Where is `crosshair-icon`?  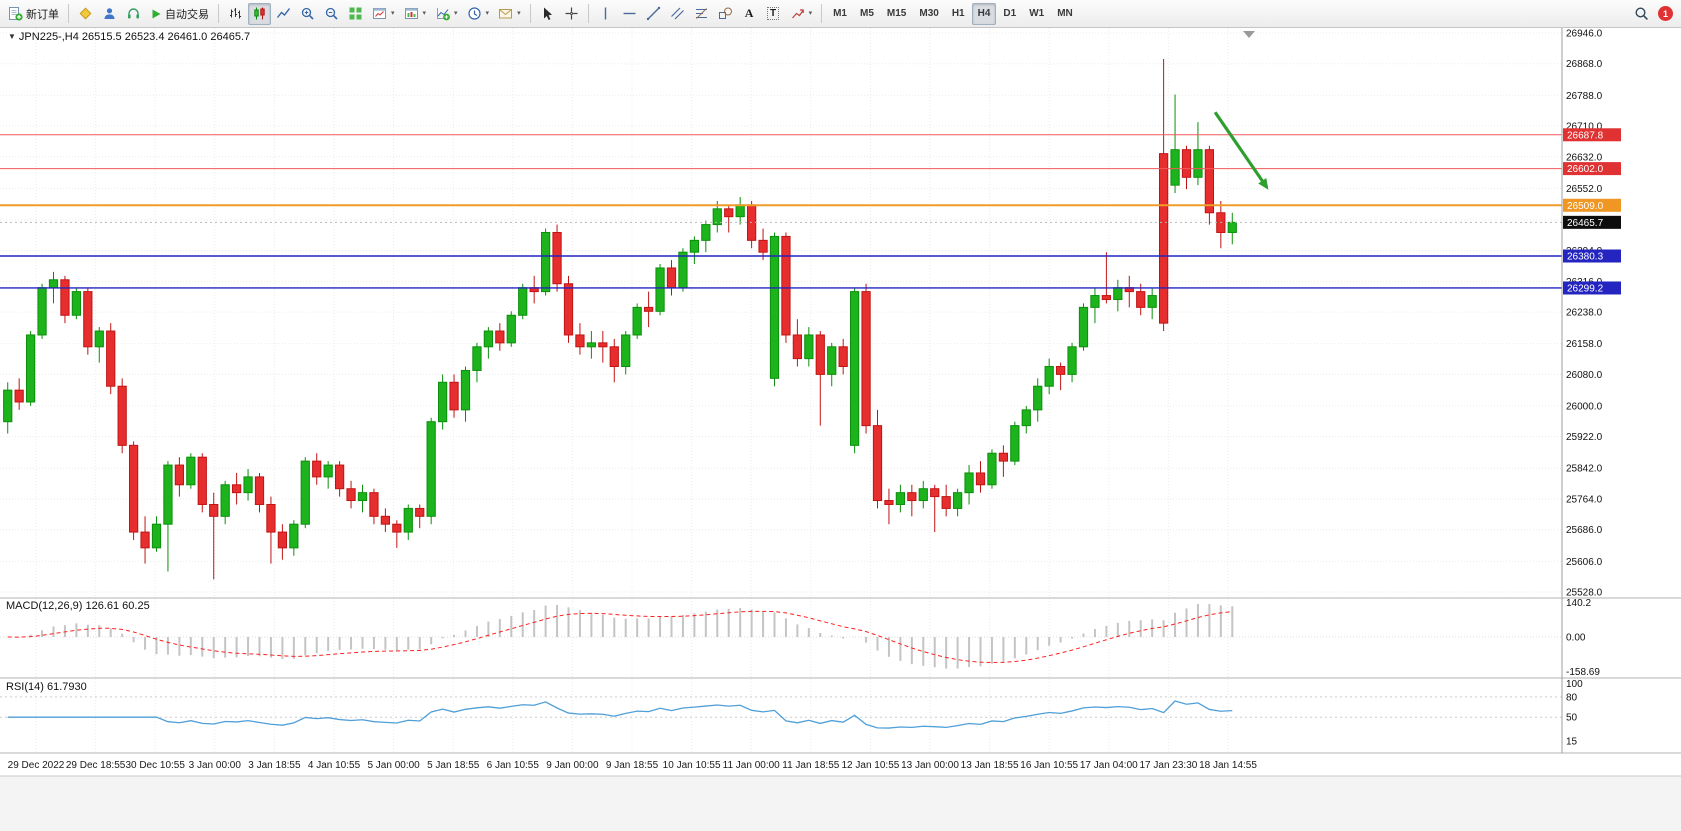
crosshair-icon is located at coordinates (571, 13).